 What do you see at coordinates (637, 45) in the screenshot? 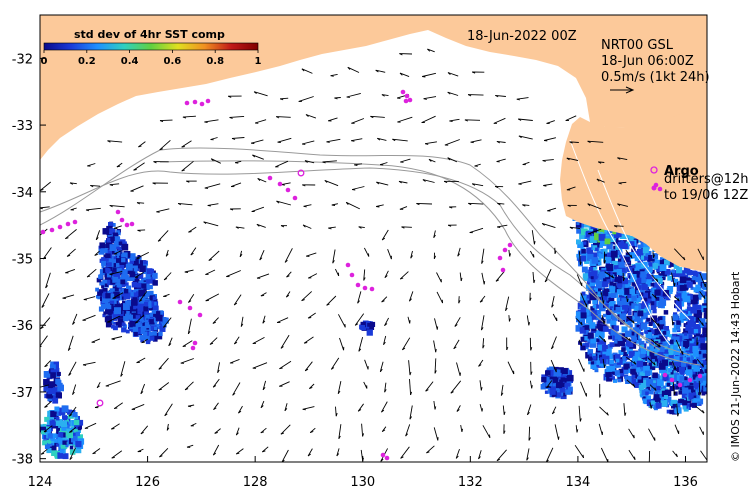
I see `product-label: NRT00 GSL` at bounding box center [637, 45].